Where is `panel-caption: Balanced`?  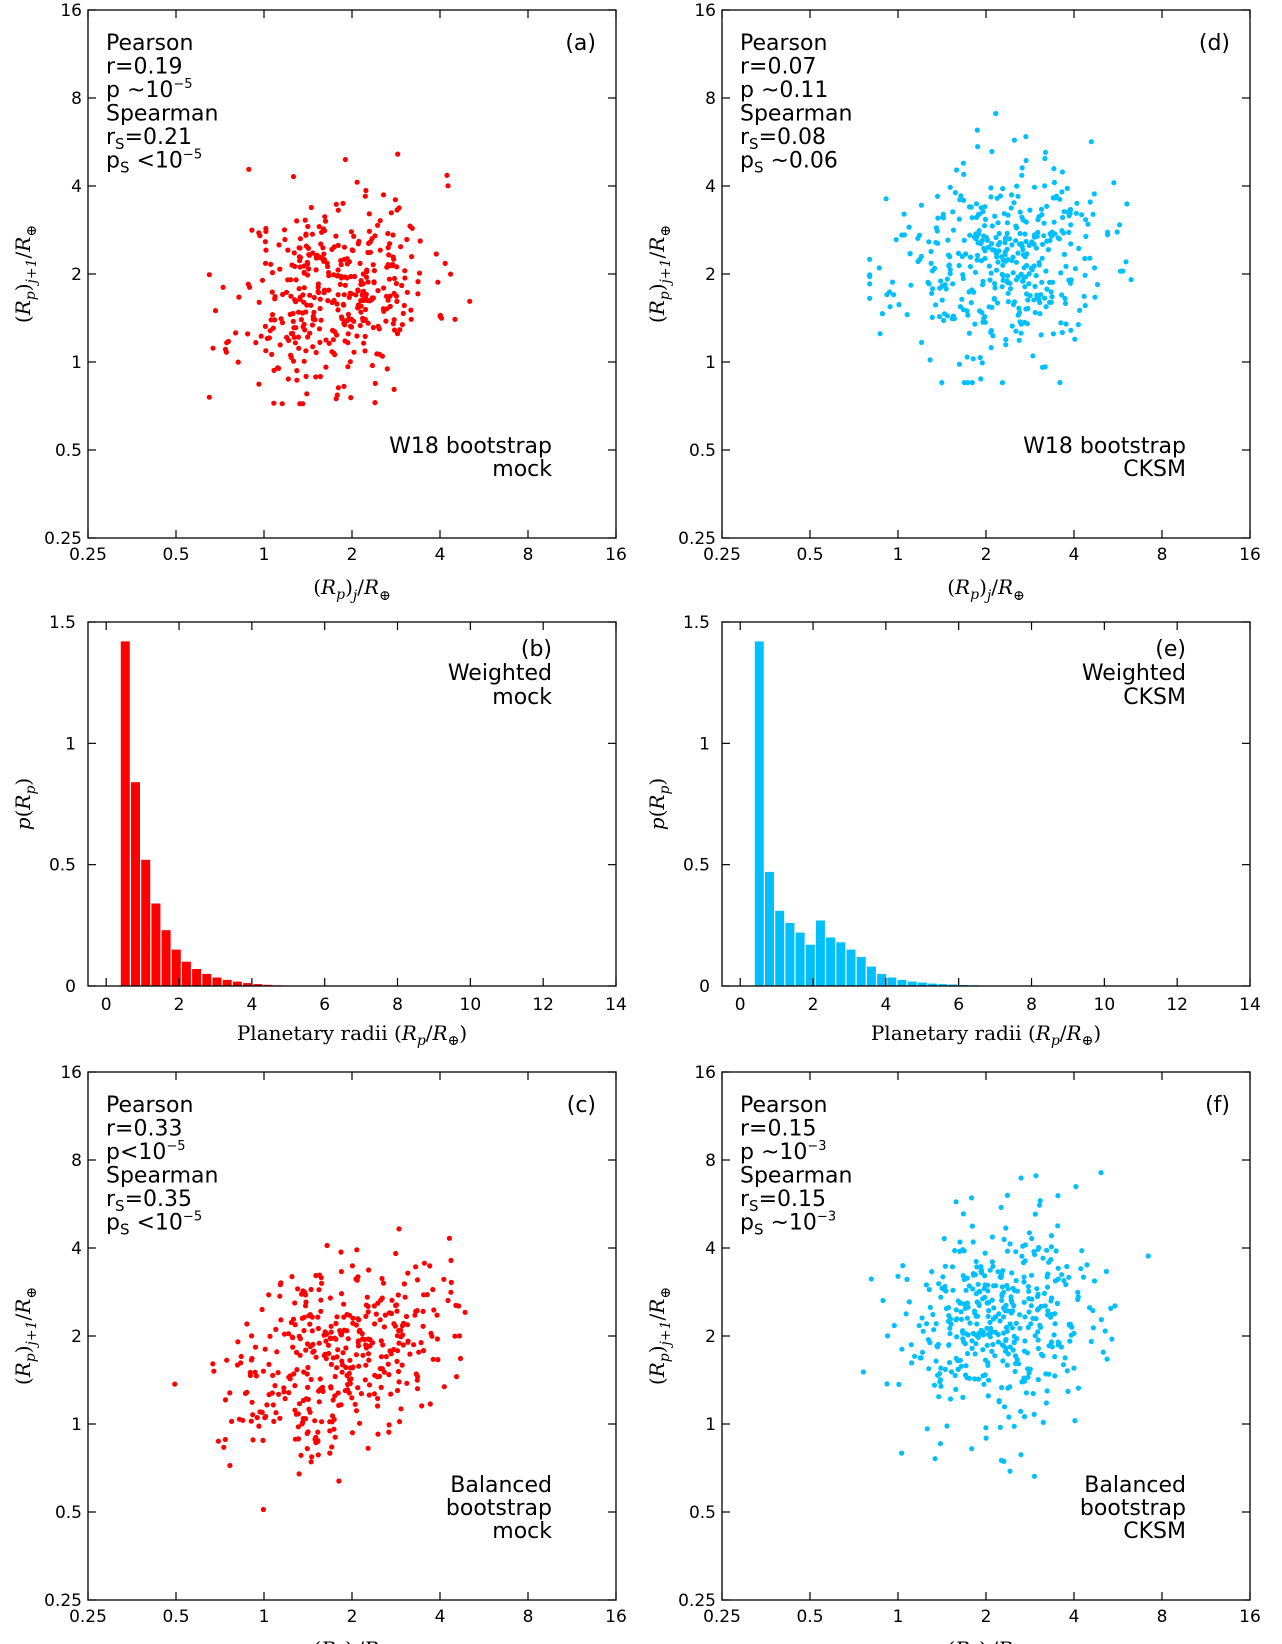 panel-caption: Balanced is located at coordinates (1135, 1485).